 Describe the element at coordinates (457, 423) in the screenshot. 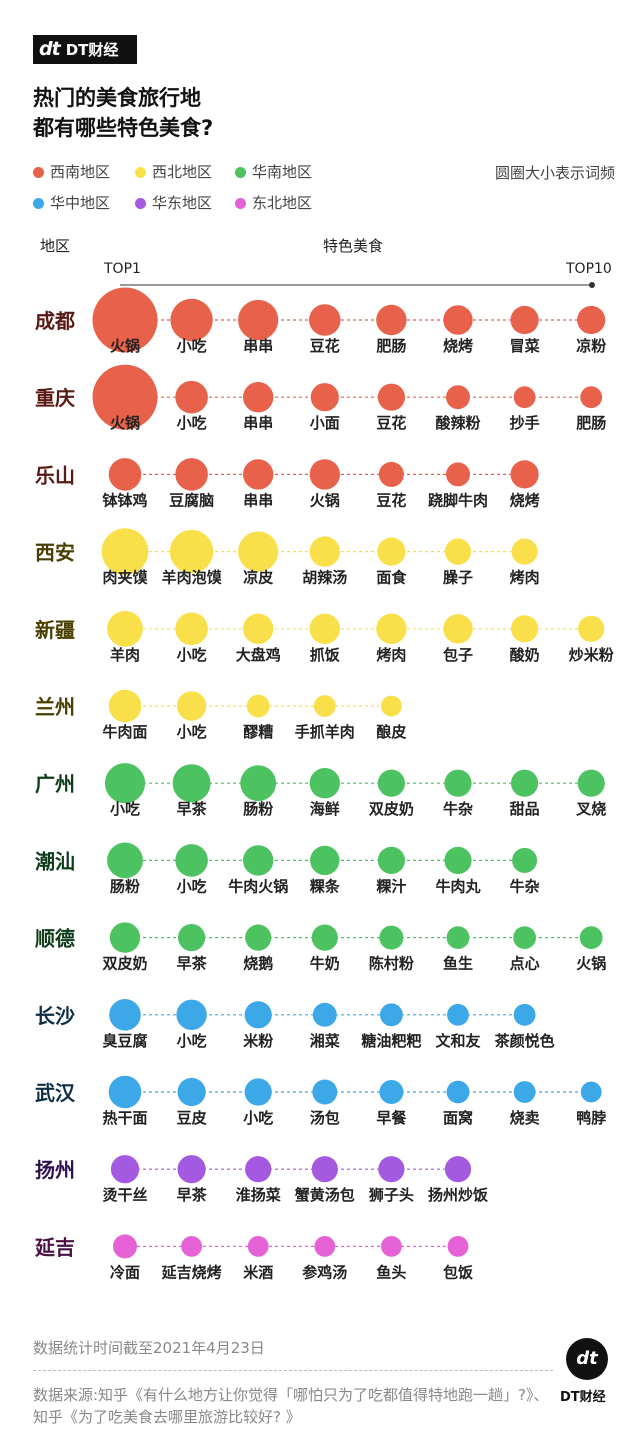

I see `food-label: 酸辣粉` at that location.